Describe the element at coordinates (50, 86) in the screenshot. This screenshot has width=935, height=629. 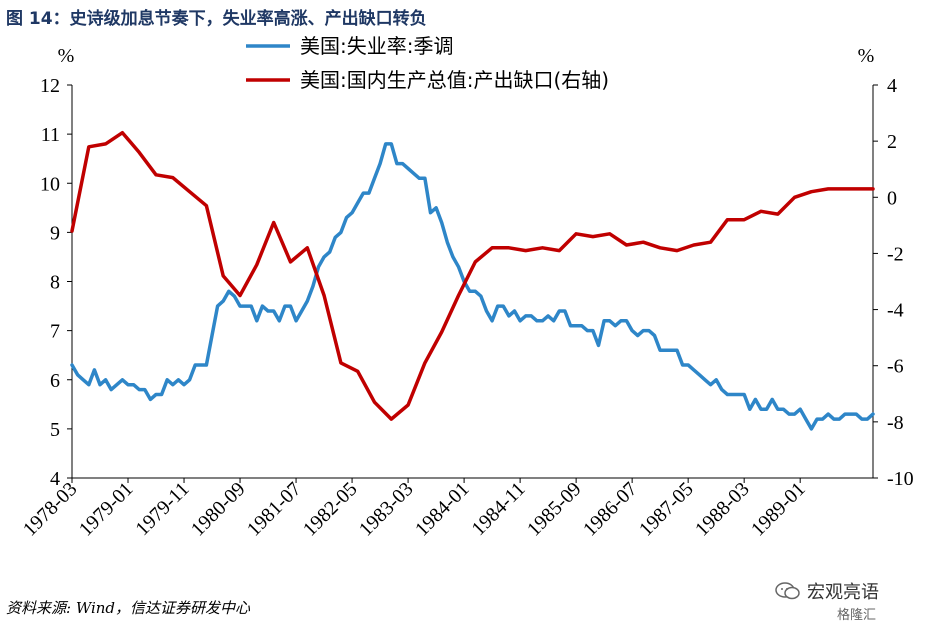
I see `left-axis-tick-label: 12` at that location.